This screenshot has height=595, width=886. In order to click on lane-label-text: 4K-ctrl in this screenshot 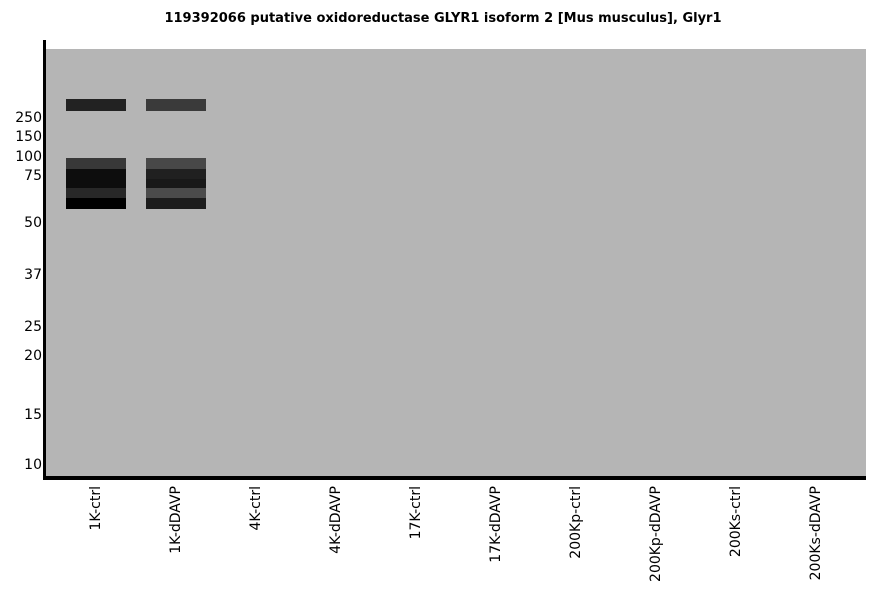, I will do `click(256, 508)`.